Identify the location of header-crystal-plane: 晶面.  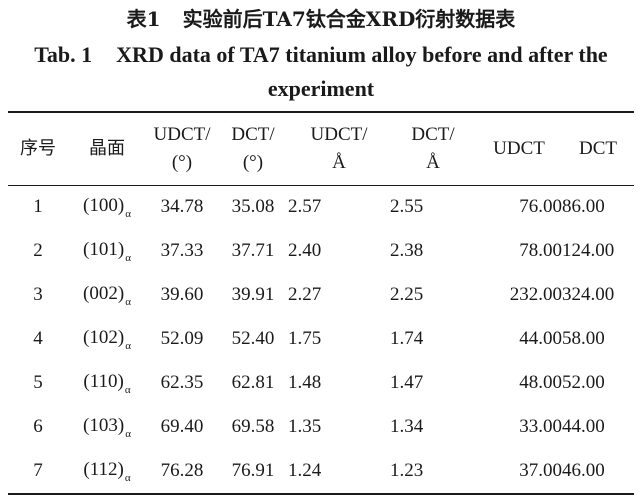
(107, 148).